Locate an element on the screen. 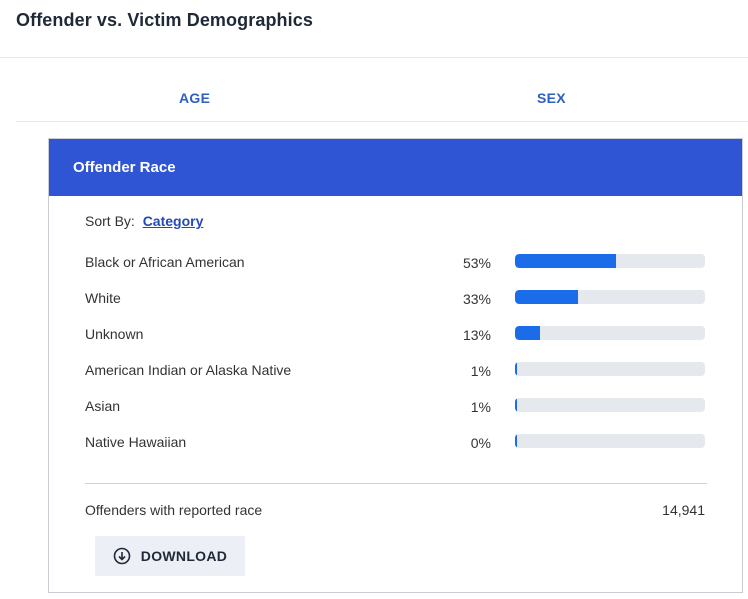  summary-label: Offenders with reported race is located at coordinates (174, 510).